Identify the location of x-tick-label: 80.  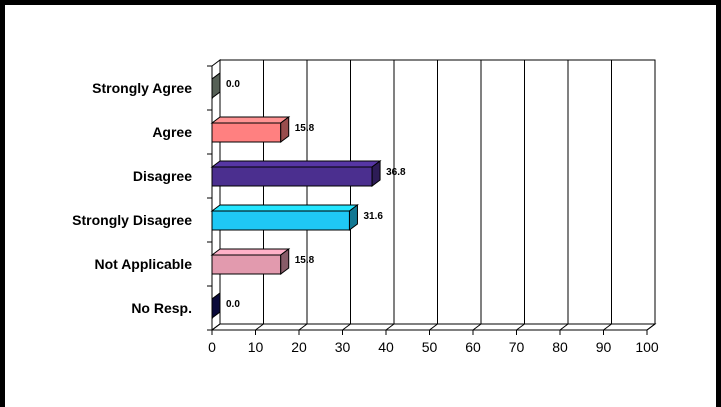
(560, 347).